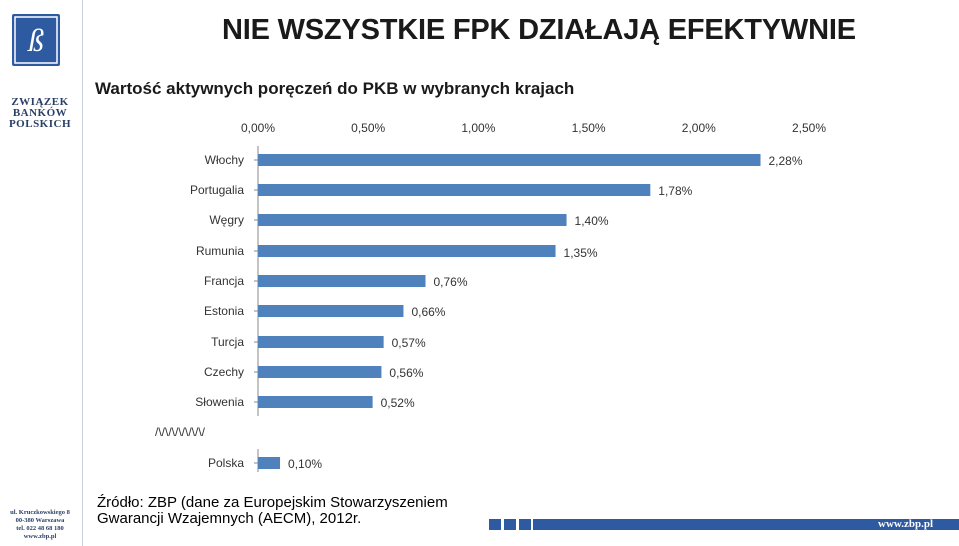 The height and width of the screenshot is (546, 959). I want to click on value-label: 0,66%, so click(428, 312).